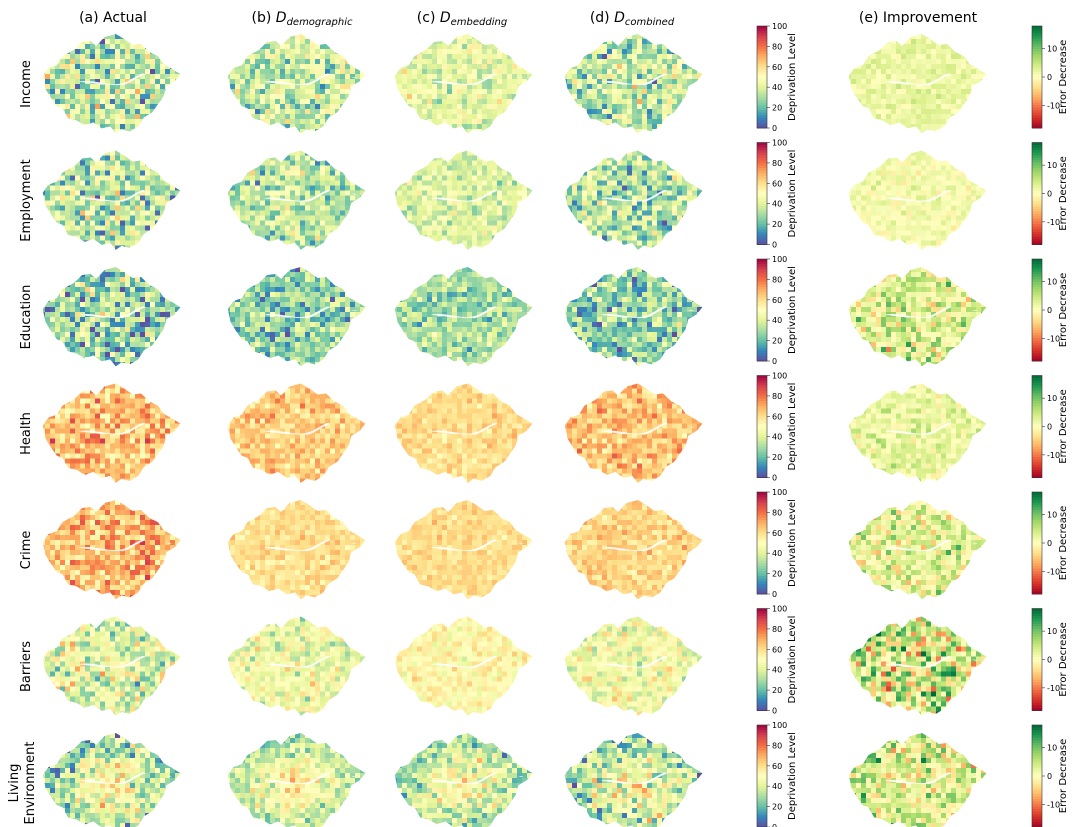 This screenshot has width=1072, height=827. I want to click on title-prefix: (e) Improvement, so click(918, 18).